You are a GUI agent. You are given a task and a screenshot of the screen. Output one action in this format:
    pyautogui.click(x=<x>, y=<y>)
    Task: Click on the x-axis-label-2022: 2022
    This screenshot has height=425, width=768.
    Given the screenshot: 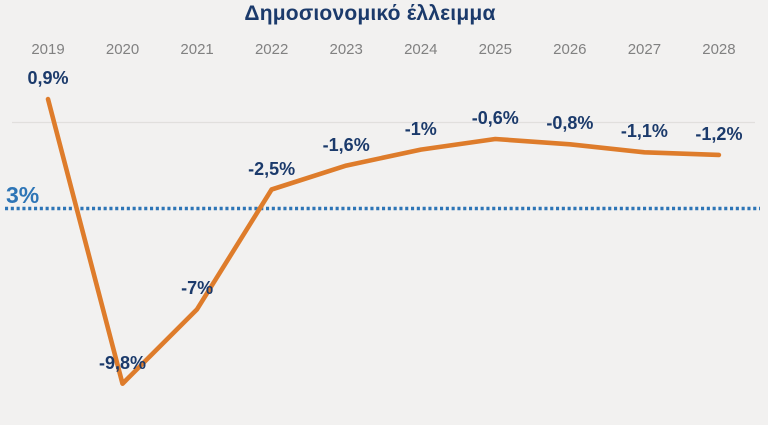 What is the action you would take?
    pyautogui.click(x=271, y=49)
    